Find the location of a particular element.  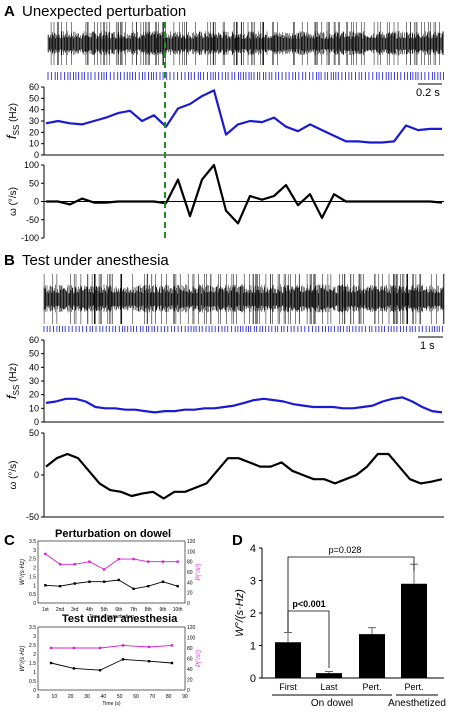

x-tick-label: 60 is located at coordinates (136, 697).